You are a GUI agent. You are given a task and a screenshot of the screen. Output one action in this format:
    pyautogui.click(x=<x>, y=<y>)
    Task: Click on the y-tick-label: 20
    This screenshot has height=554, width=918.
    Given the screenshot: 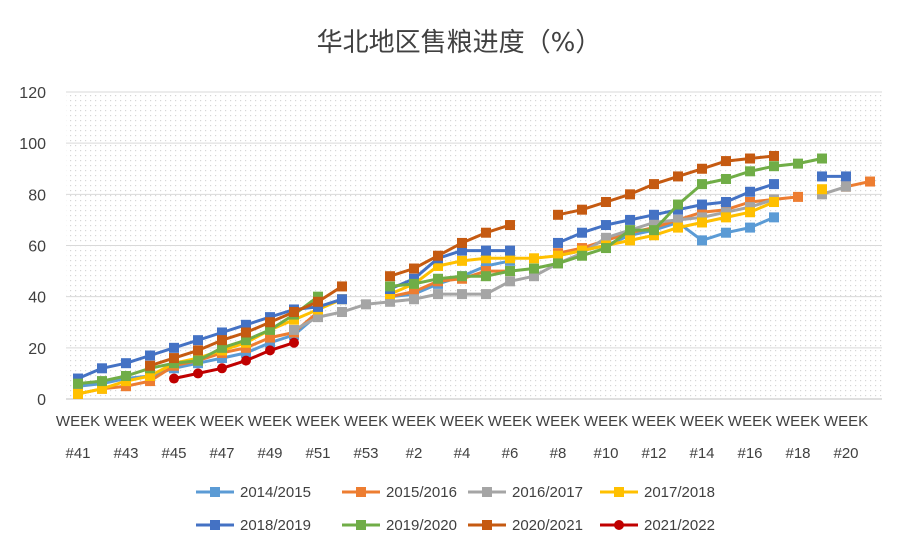 What is the action you would take?
    pyautogui.click(x=37, y=349)
    